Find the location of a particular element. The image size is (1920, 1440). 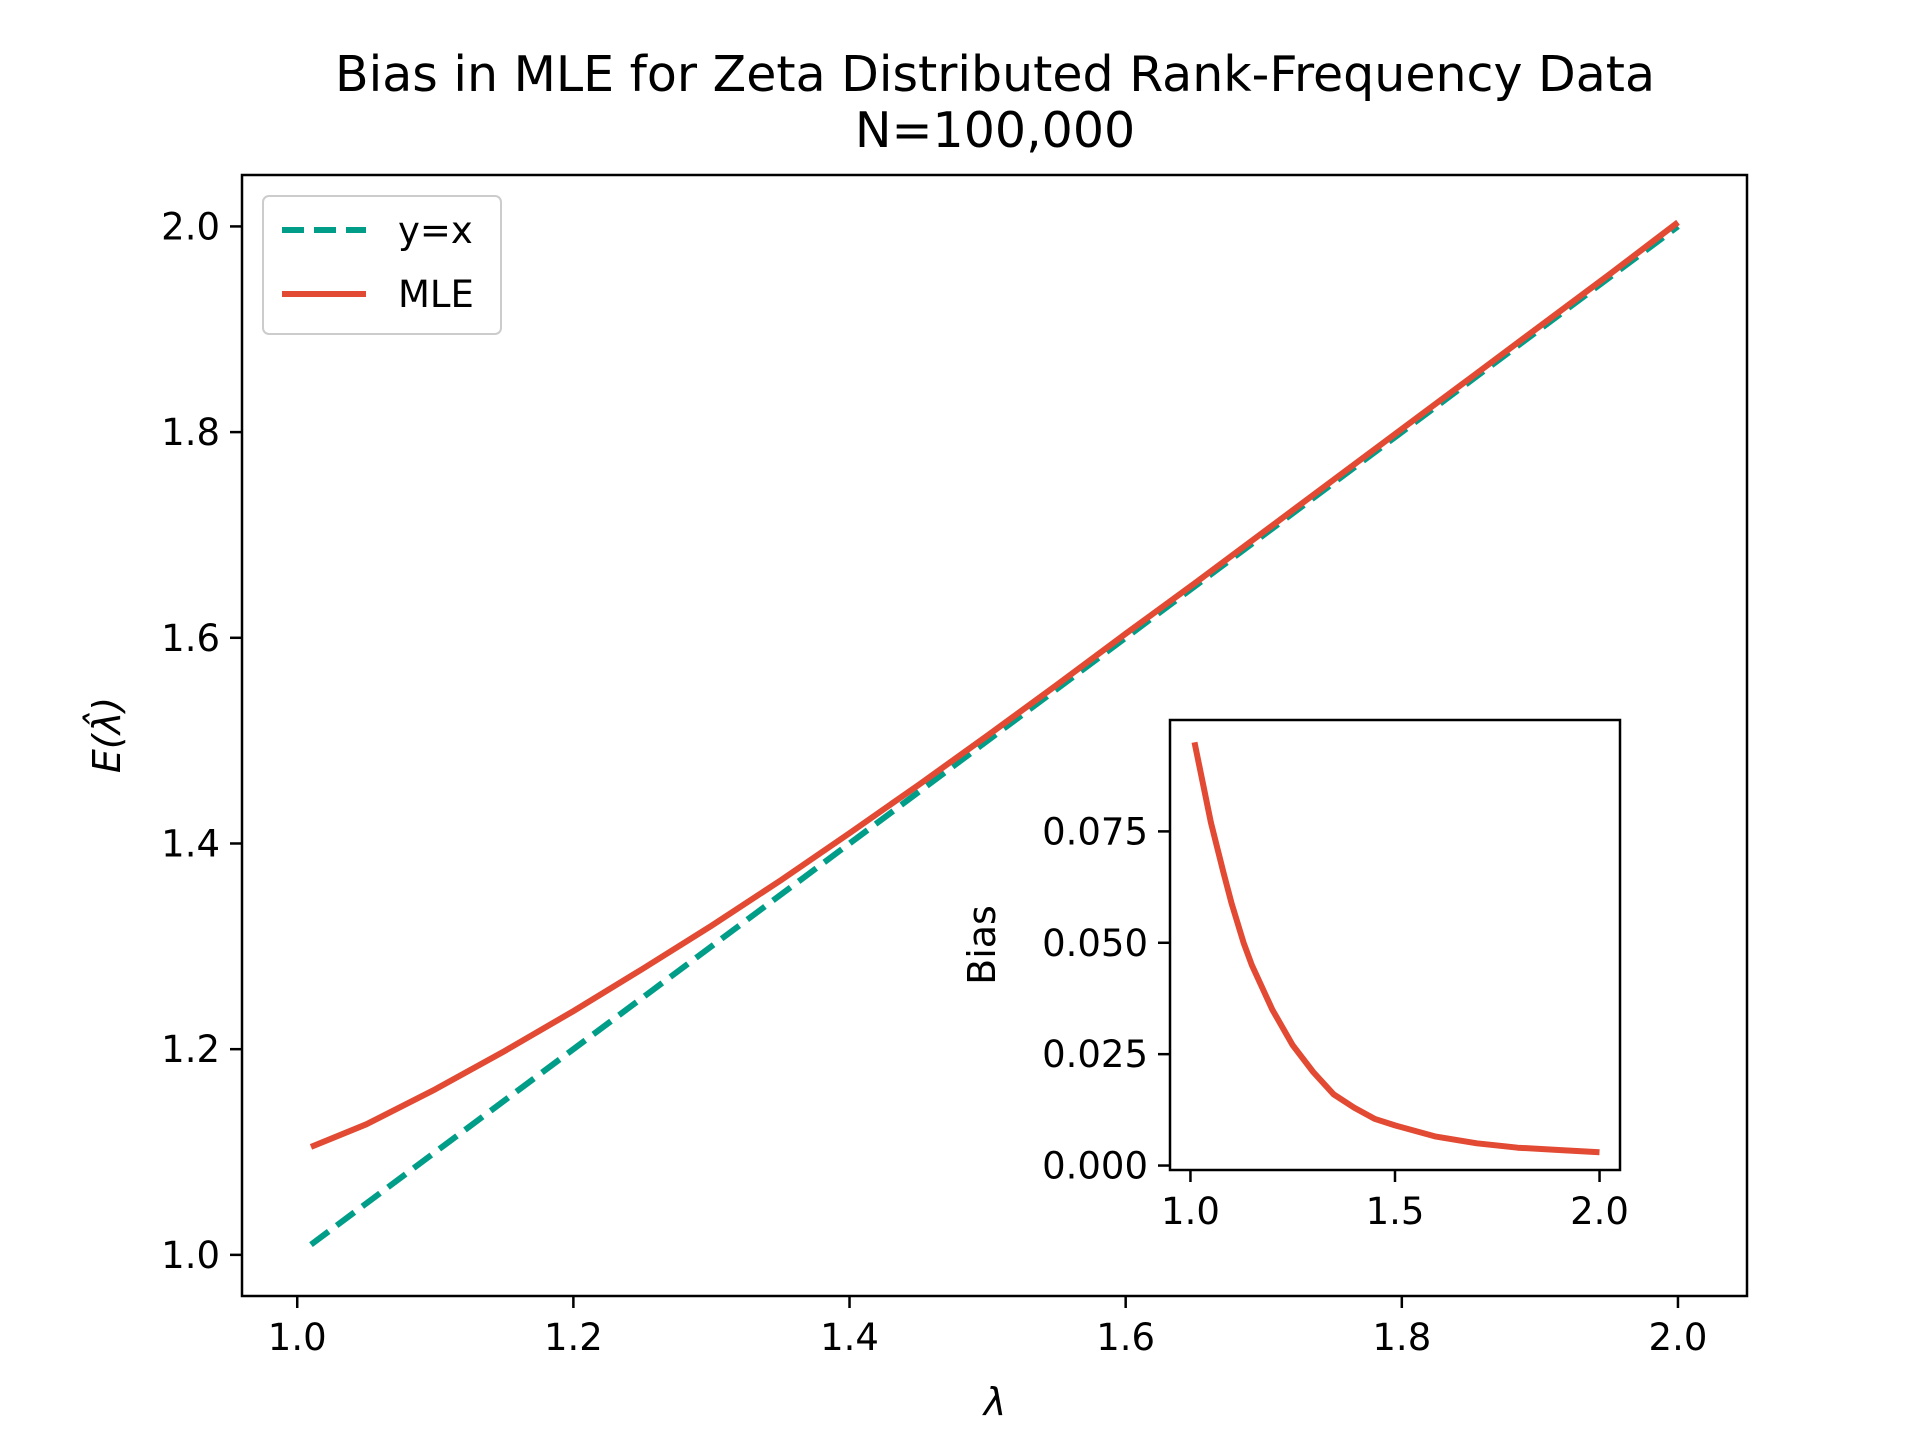

inset-x-tick-label: 2.0 is located at coordinates (1599, 1211).